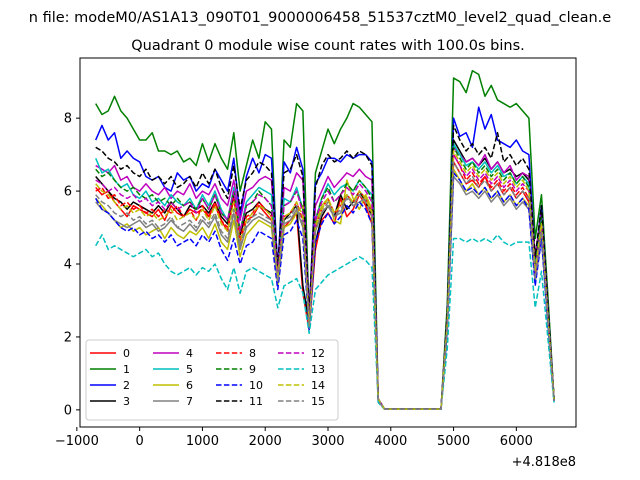  I want to click on legend-label-0: 0, so click(126, 353).